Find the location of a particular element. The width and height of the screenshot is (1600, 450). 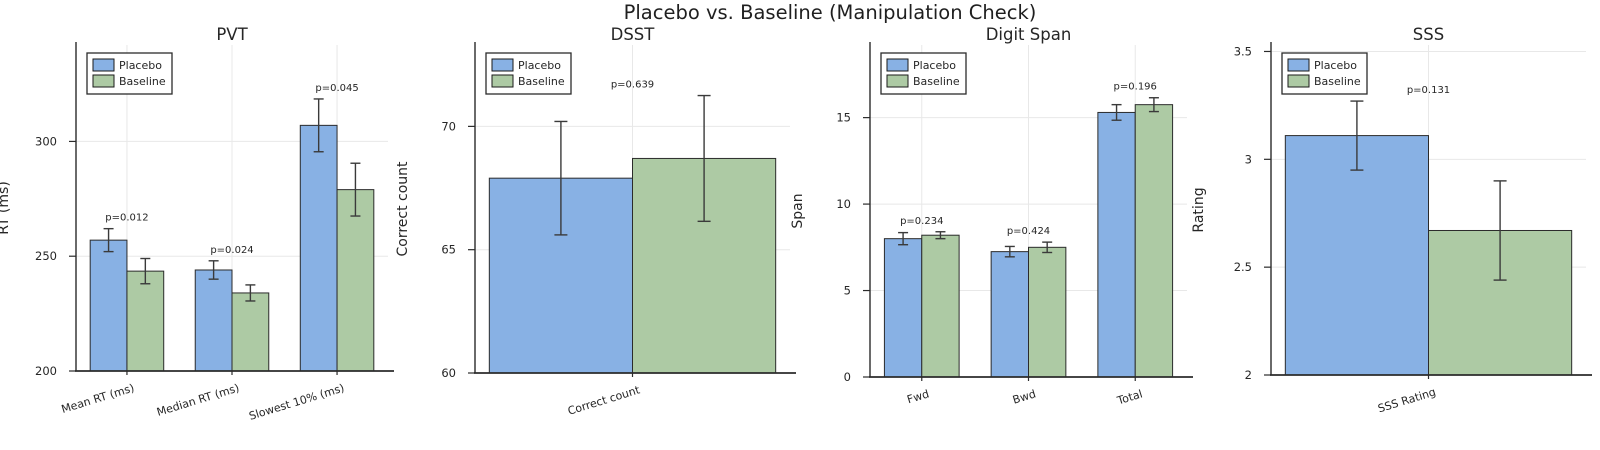

y-tick-label: 300 is located at coordinates (46, 141).